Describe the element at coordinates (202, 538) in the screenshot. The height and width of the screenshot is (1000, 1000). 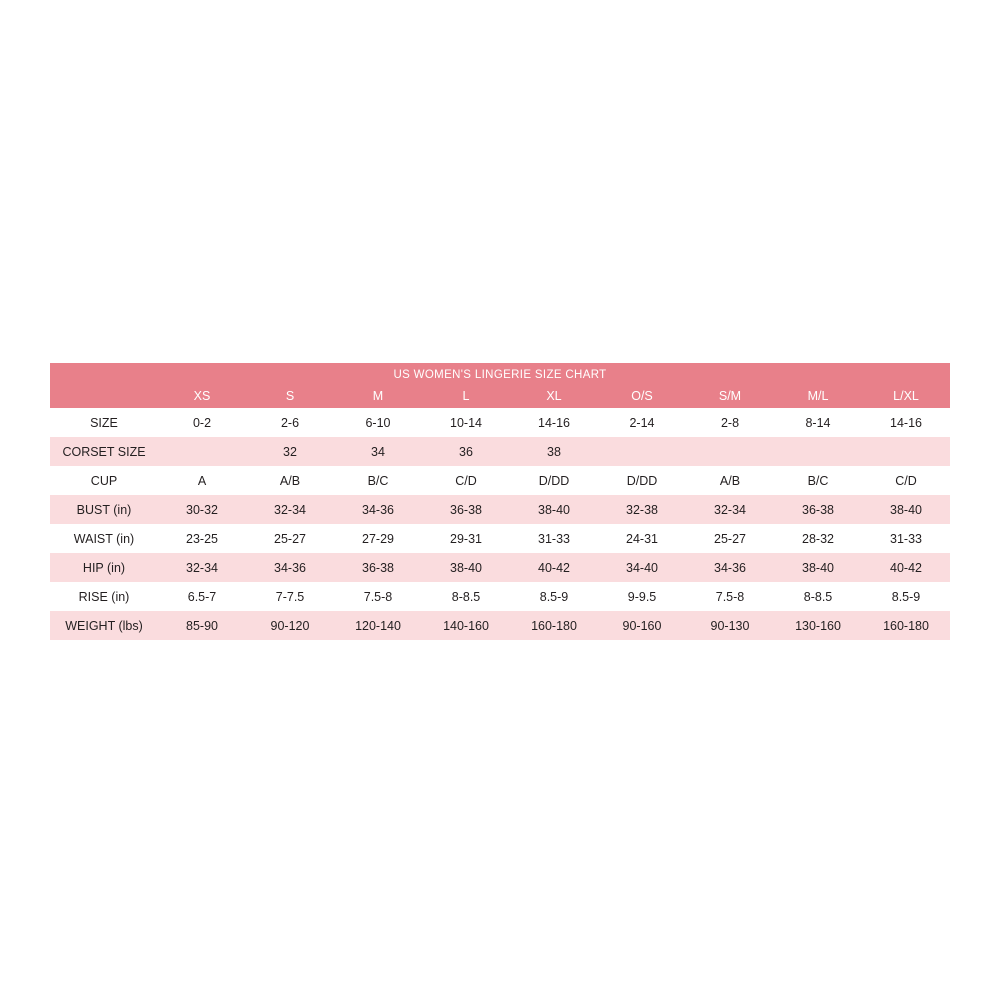
I see `cell-waist-xs: 23-25` at that location.